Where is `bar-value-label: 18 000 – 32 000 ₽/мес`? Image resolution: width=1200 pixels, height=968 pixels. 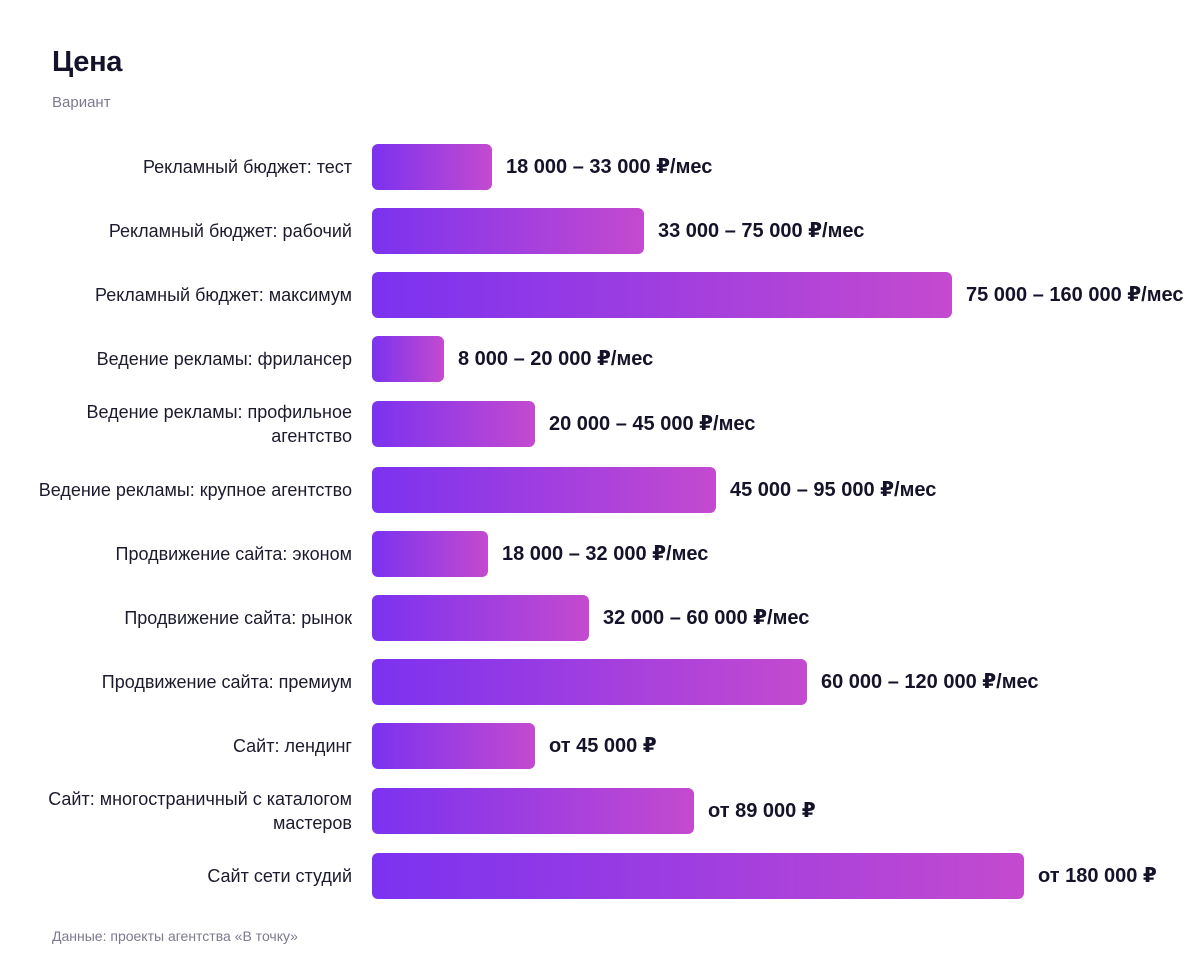
bar-value-label: 18 000 – 32 000 ₽/мес is located at coordinates (605, 554).